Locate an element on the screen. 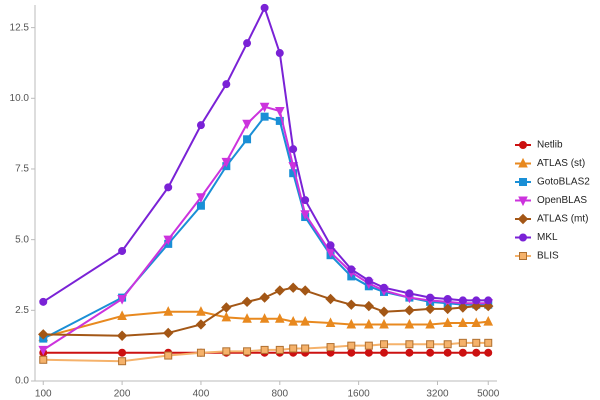 Image resolution: width=600 pixels, height=400 pixels. y-tick-label: 0.0 is located at coordinates (22, 381).